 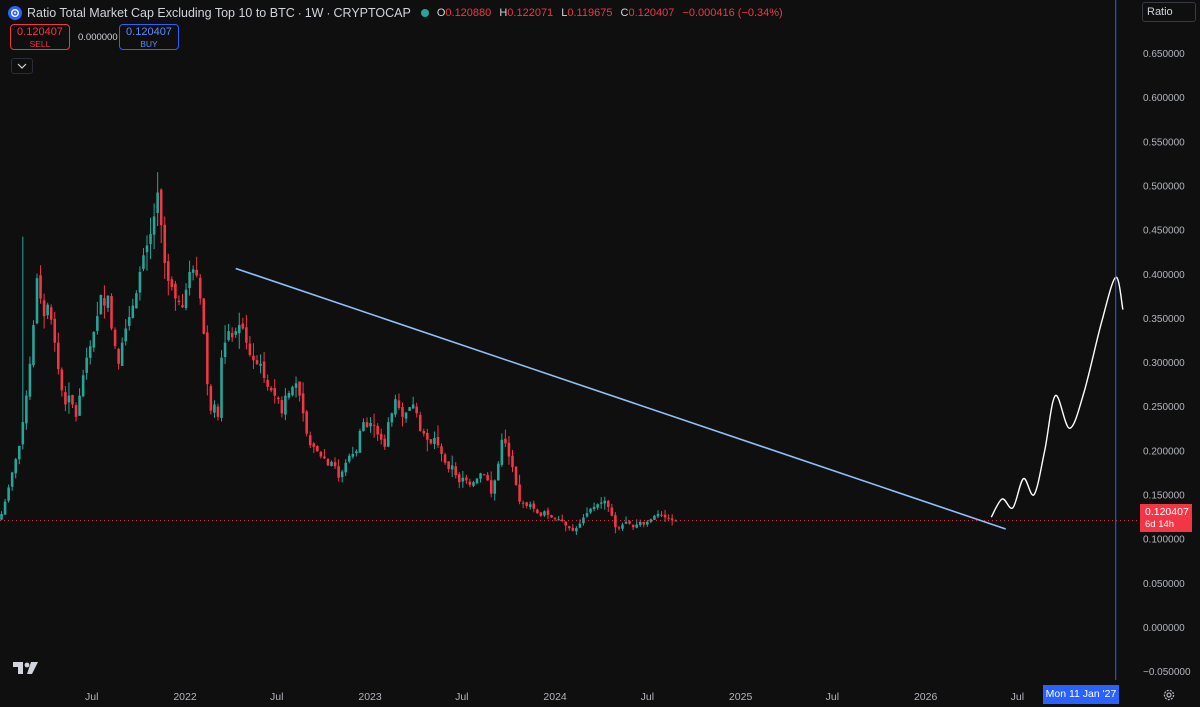 I want to click on scale-mode-label: Ratio, so click(x=1169, y=12).